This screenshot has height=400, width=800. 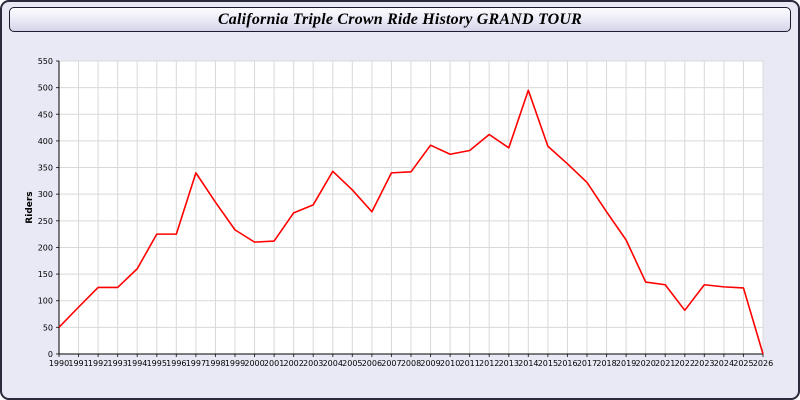 I want to click on x-tick-label: 2013, so click(x=509, y=363).